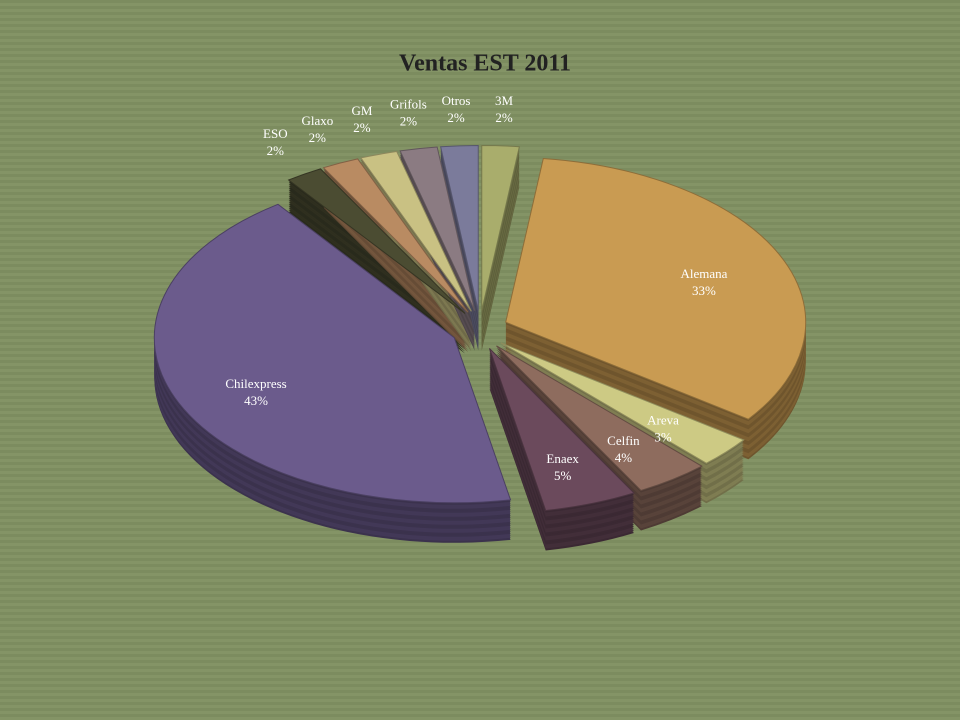  What do you see at coordinates (317, 120) in the screenshot?
I see `slice-category: Glaxo` at bounding box center [317, 120].